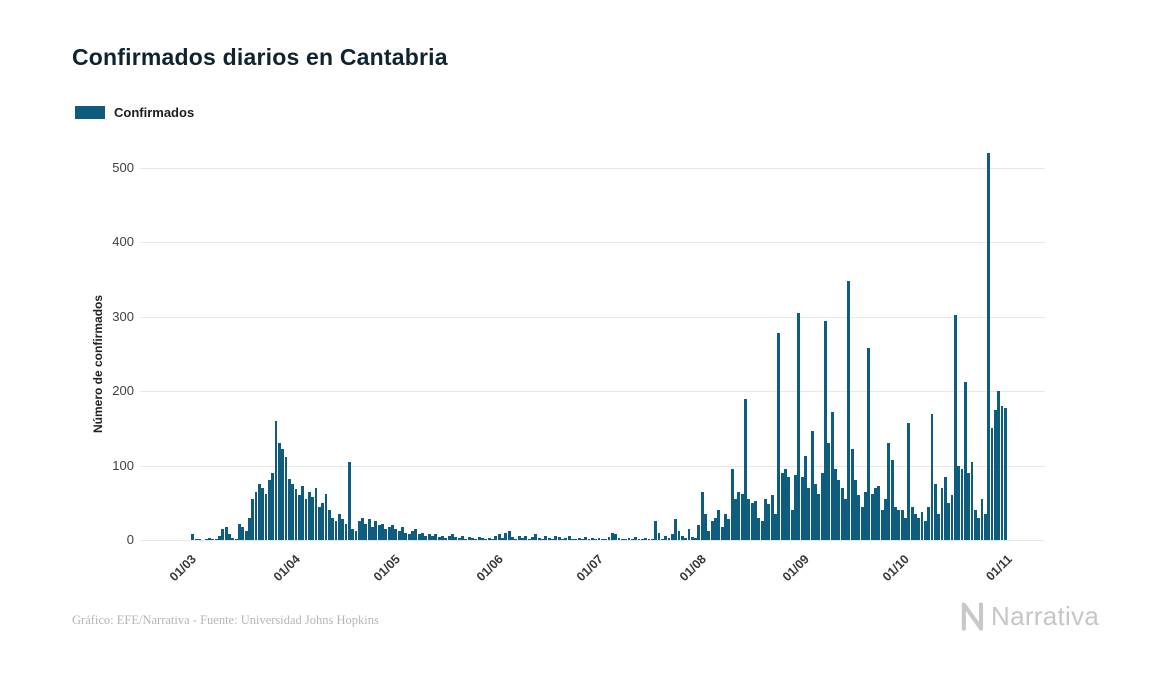 This screenshot has width=1157, height=674. I want to click on legend: Confirmados, so click(134, 112).